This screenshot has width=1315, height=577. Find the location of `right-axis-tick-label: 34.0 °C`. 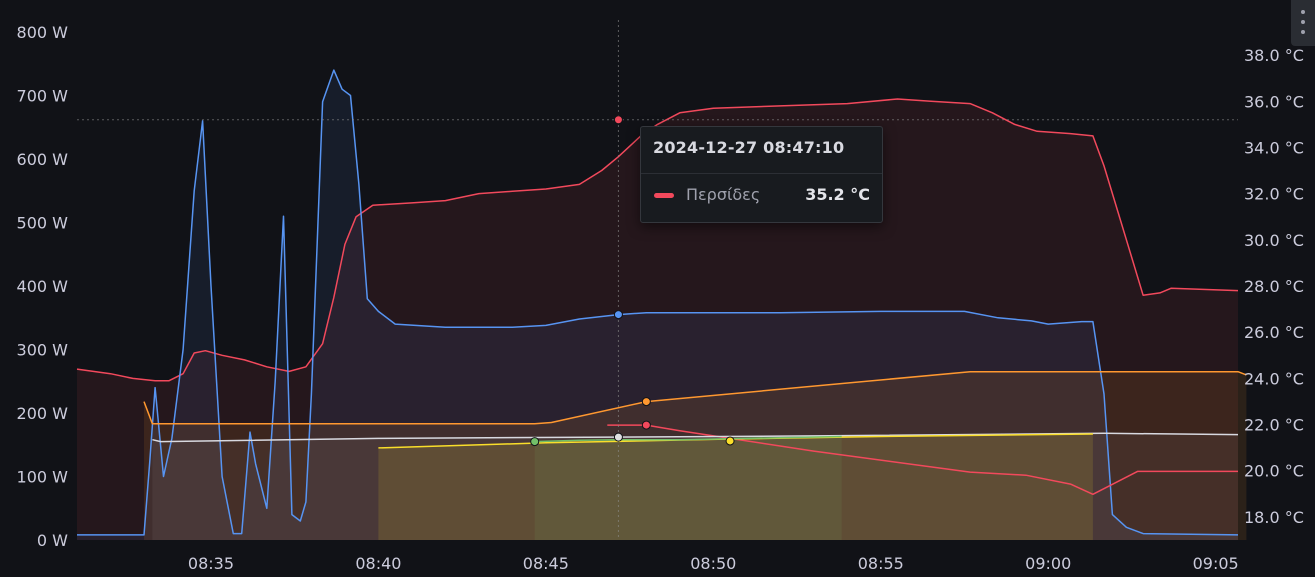

right-axis-tick-label: 34.0 °C is located at coordinates (1274, 147).